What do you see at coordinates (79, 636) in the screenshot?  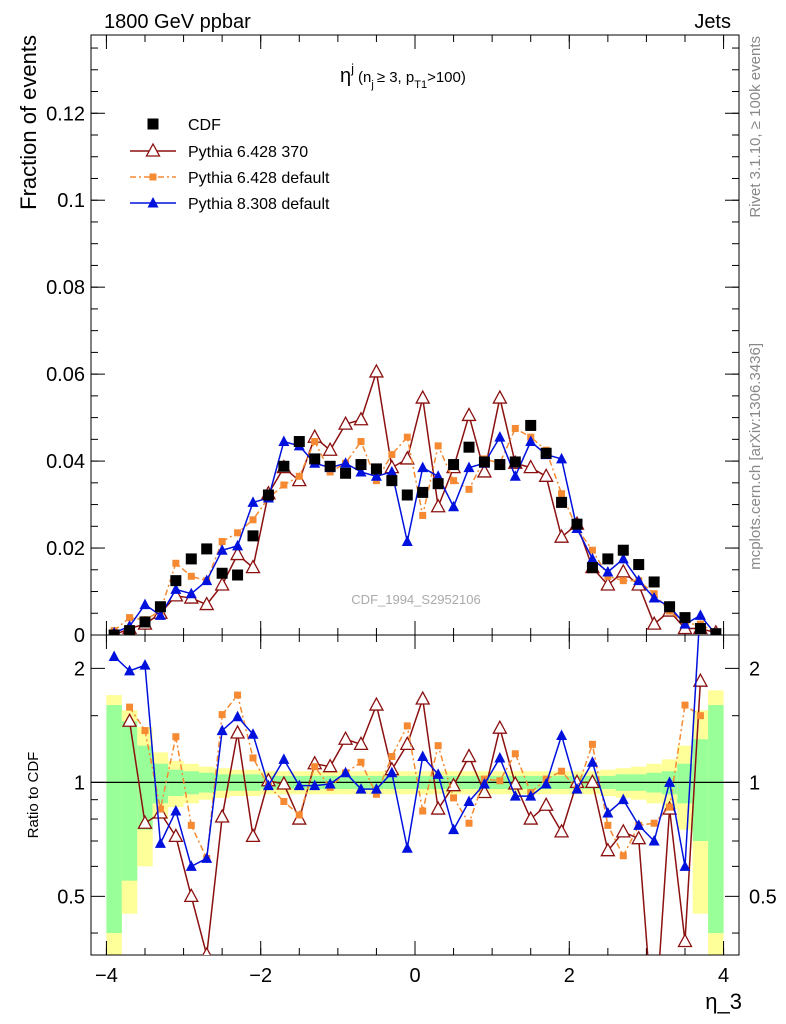 I see `y-tick-label: 0` at bounding box center [79, 636].